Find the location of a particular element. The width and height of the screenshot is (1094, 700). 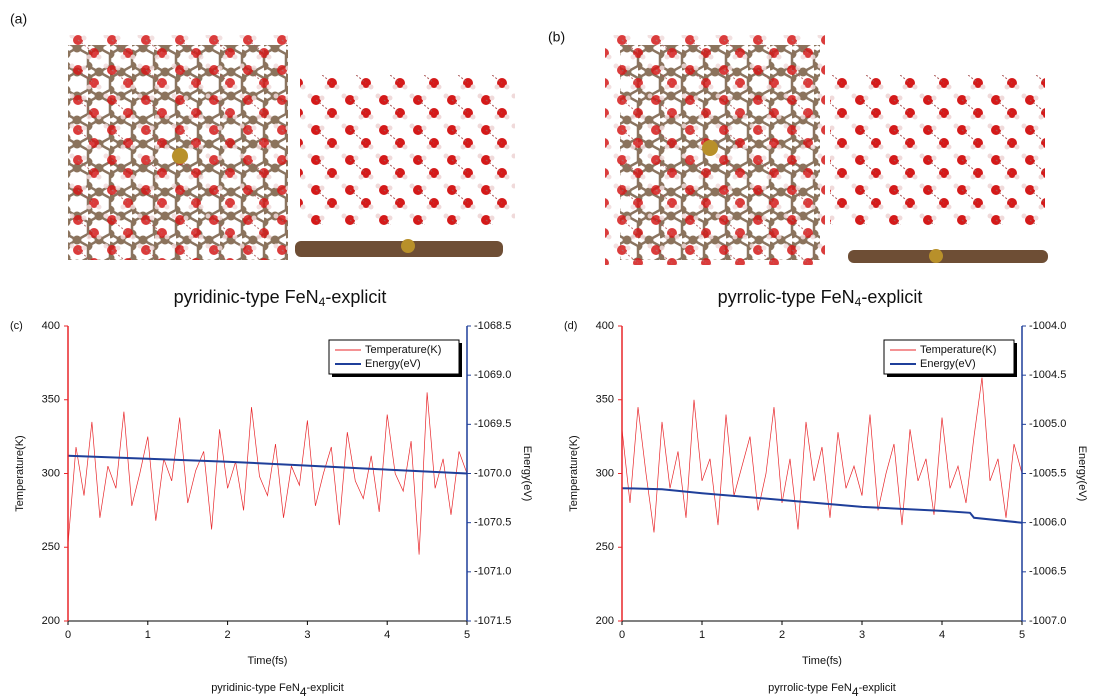

structure-a is located at coordinates (291, 147).